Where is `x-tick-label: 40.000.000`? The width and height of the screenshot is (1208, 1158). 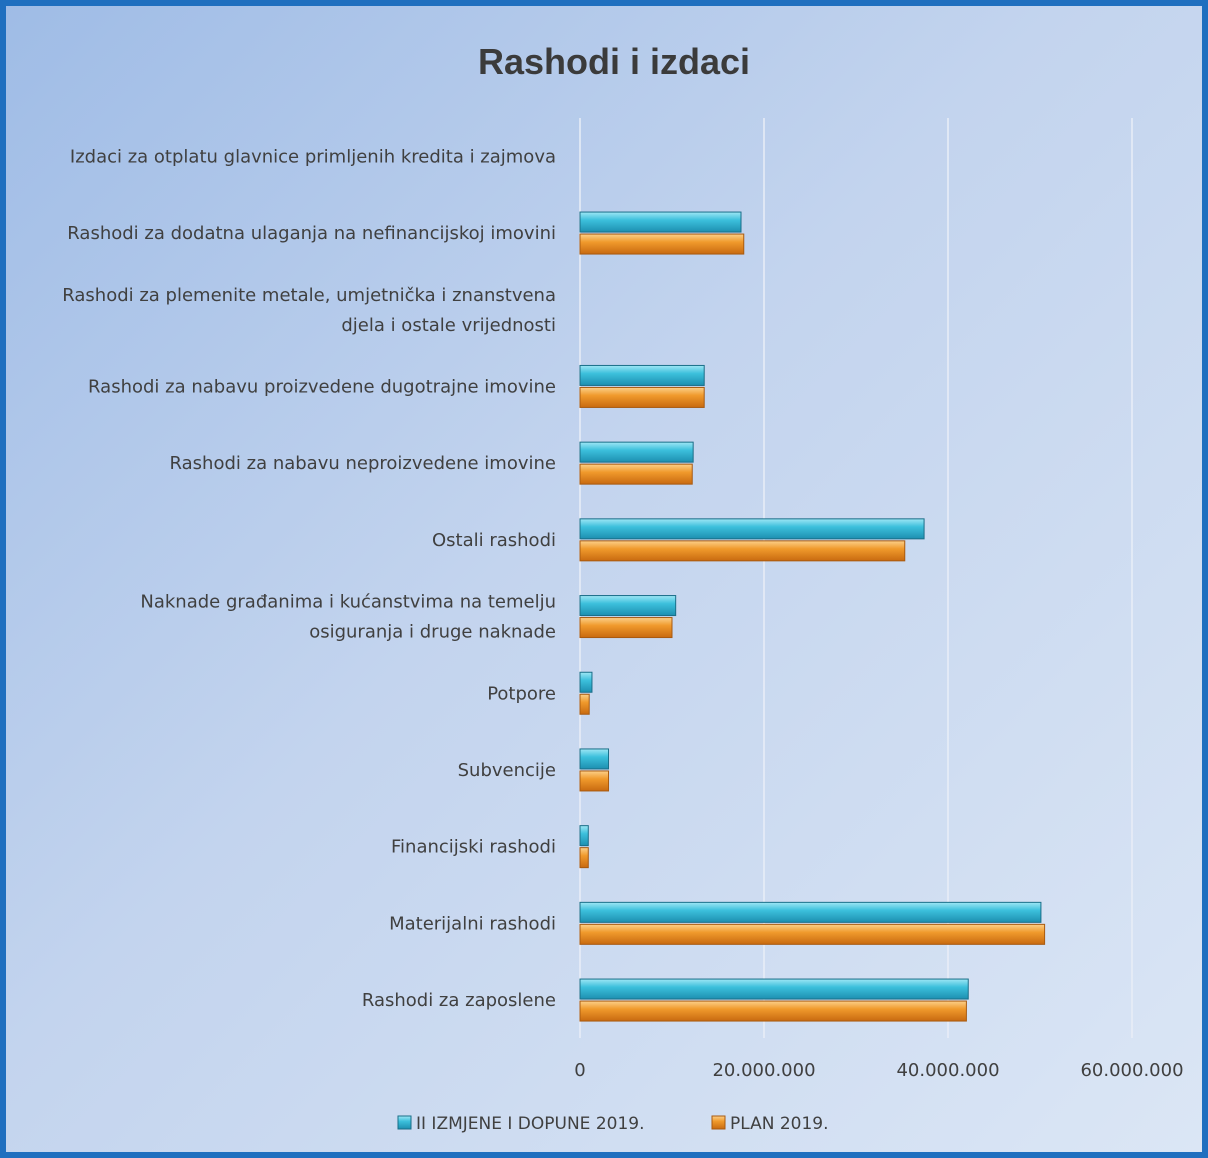 x-tick-label: 40.000.000 is located at coordinates (947, 1070).